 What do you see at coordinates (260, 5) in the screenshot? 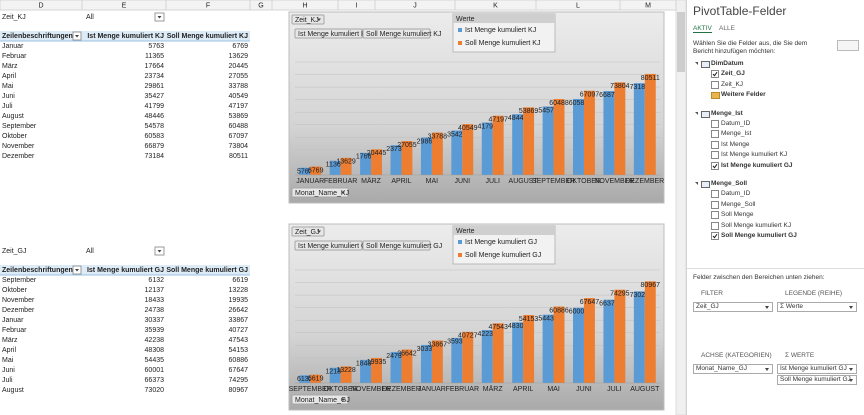
I see `column-header: G` at bounding box center [260, 5].